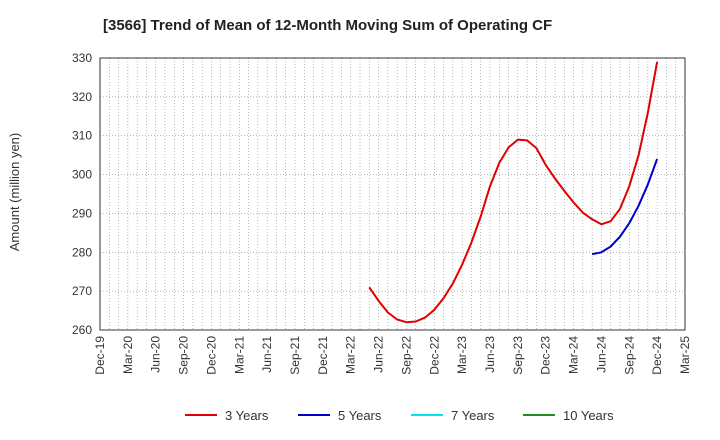 The image size is (720, 440). I want to click on legend: 3 Years 5 Years 7 Years 10 Years, so click(399, 415).